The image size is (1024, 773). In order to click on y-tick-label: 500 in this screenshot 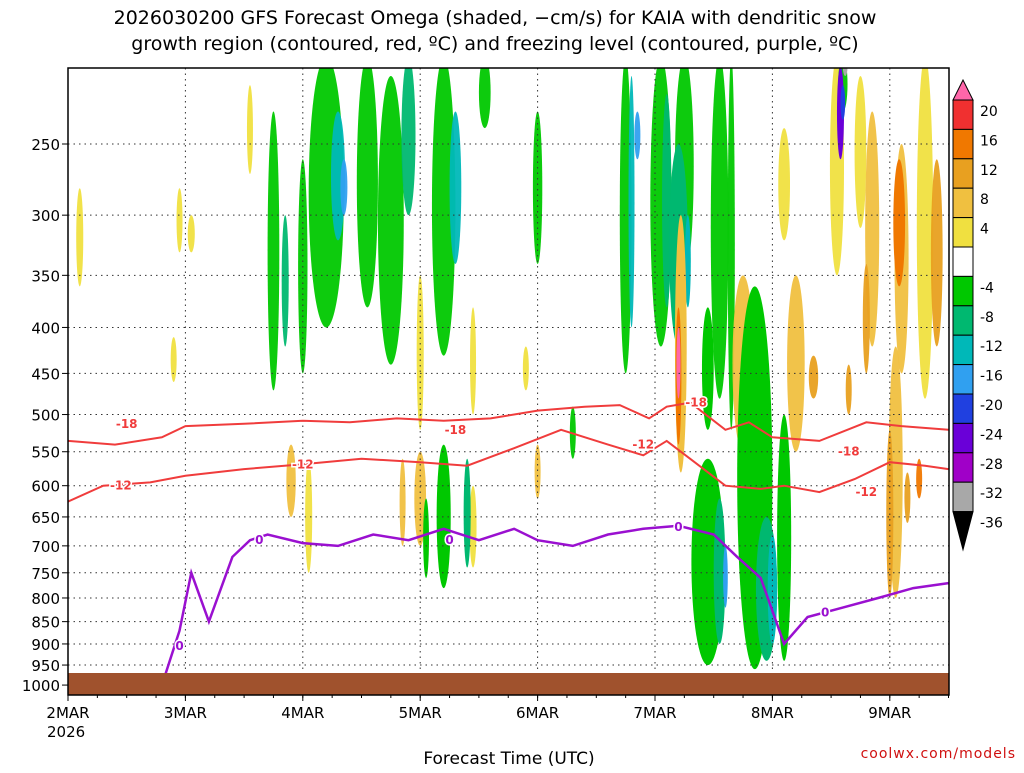, I will do `click(45, 416)`.